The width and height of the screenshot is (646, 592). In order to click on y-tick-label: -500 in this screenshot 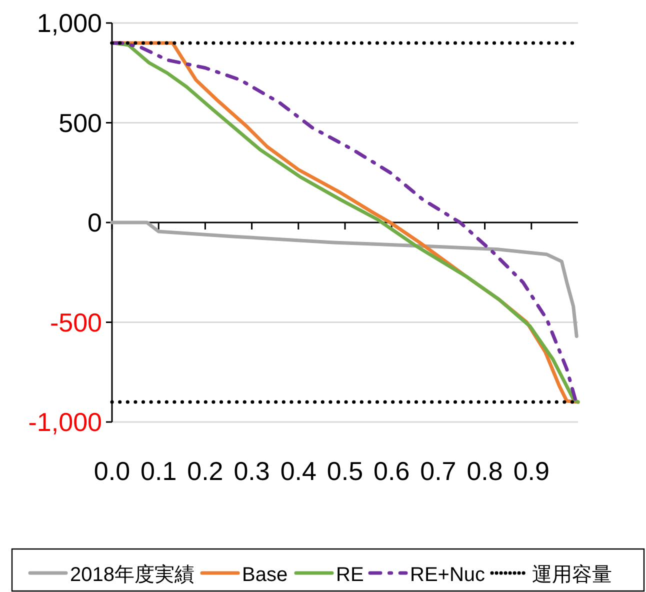, I will do `click(76, 322)`.